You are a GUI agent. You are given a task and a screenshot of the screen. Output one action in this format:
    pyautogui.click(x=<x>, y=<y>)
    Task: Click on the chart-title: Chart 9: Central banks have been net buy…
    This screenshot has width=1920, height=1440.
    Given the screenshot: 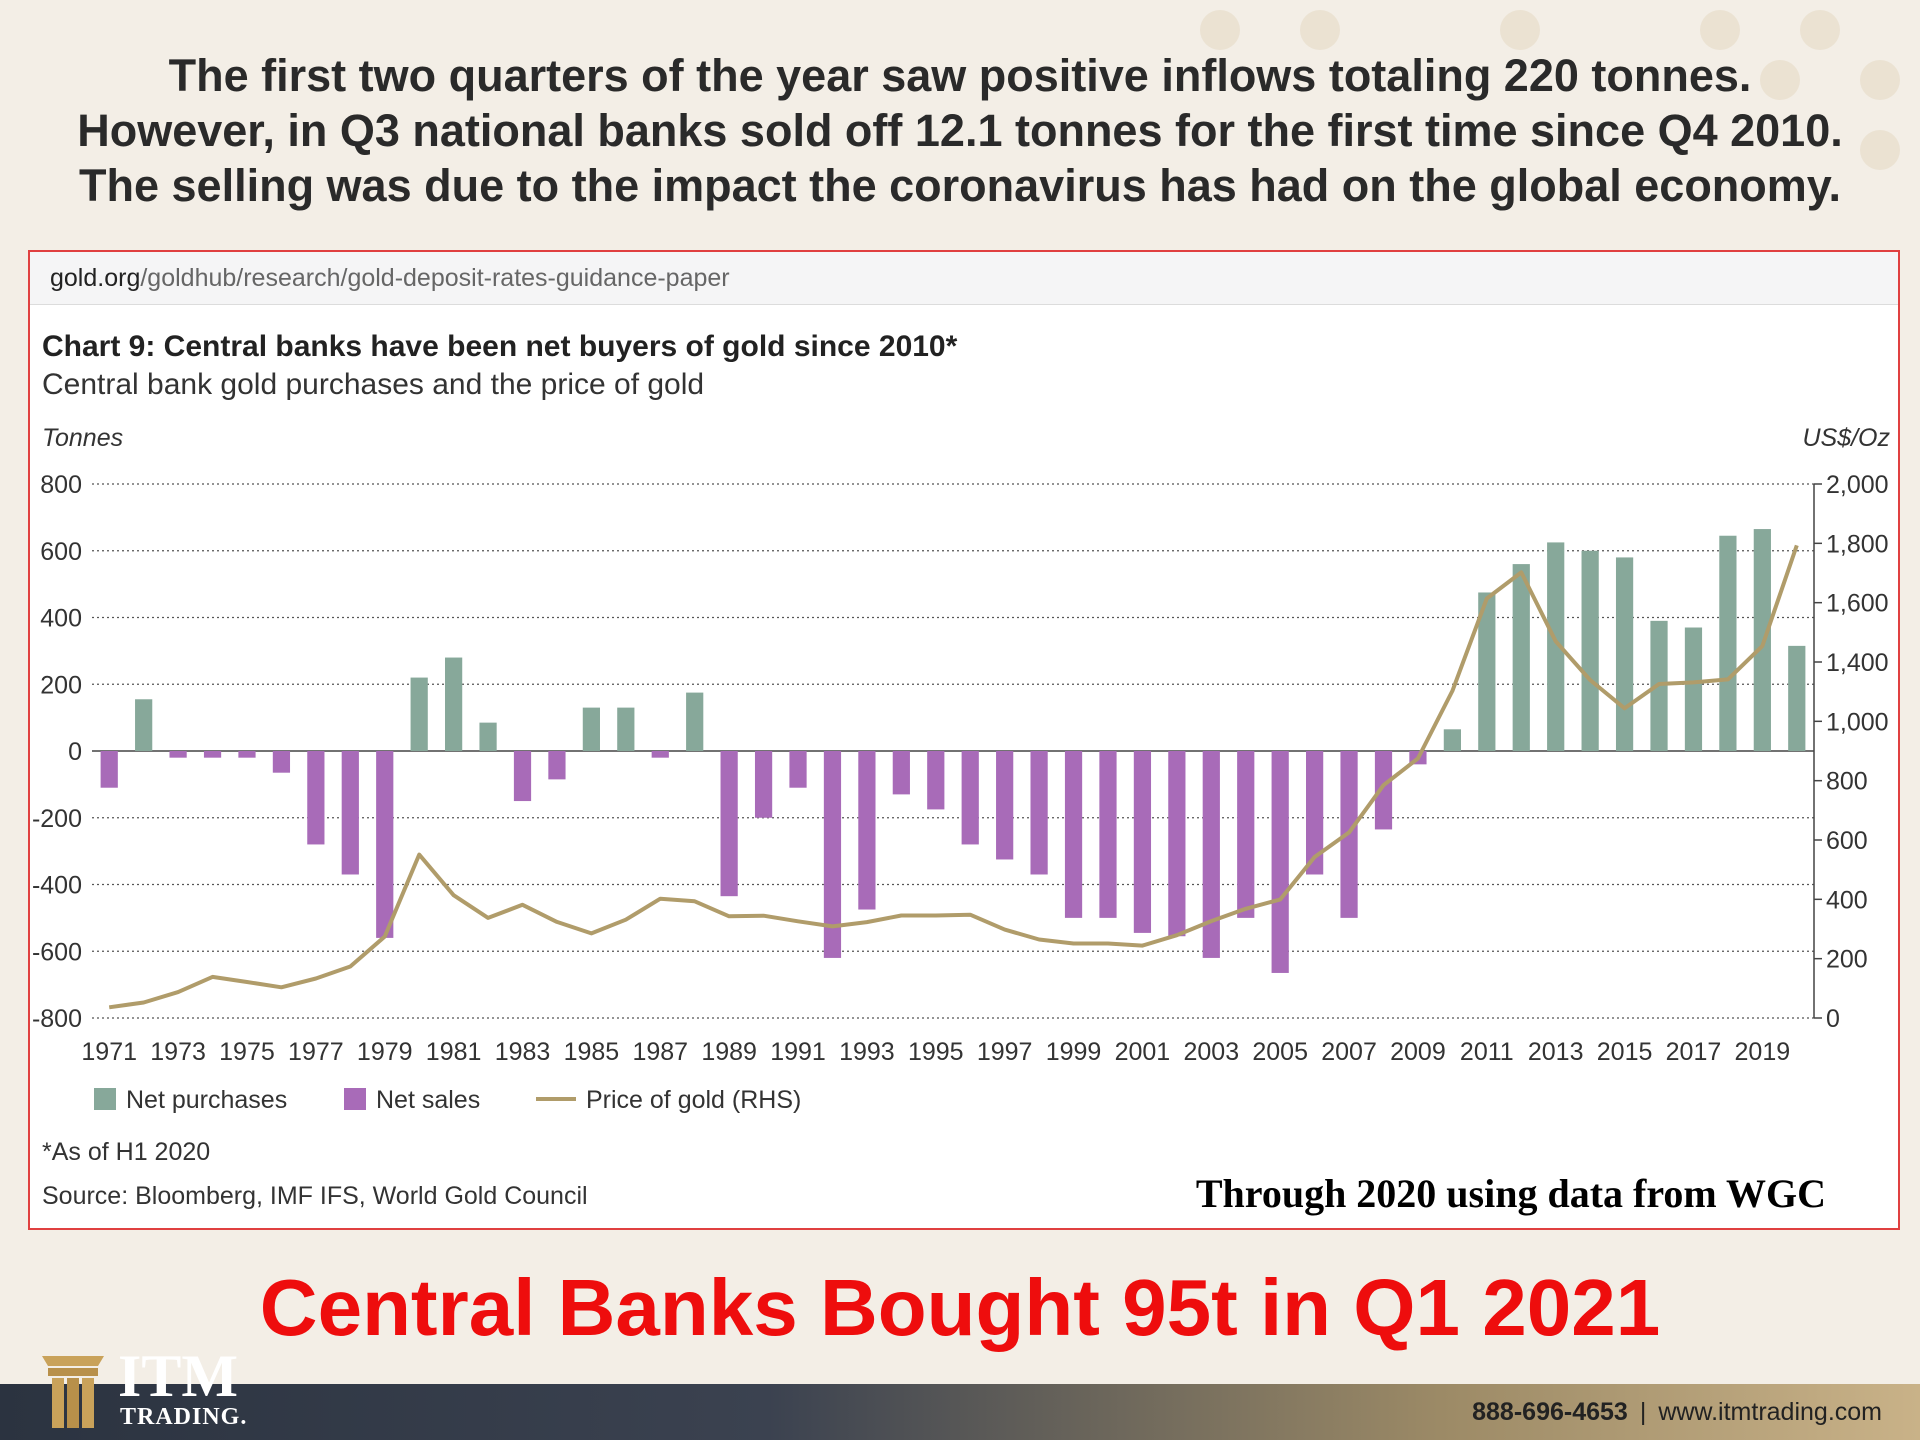 What is the action you would take?
    pyautogui.click(x=500, y=346)
    